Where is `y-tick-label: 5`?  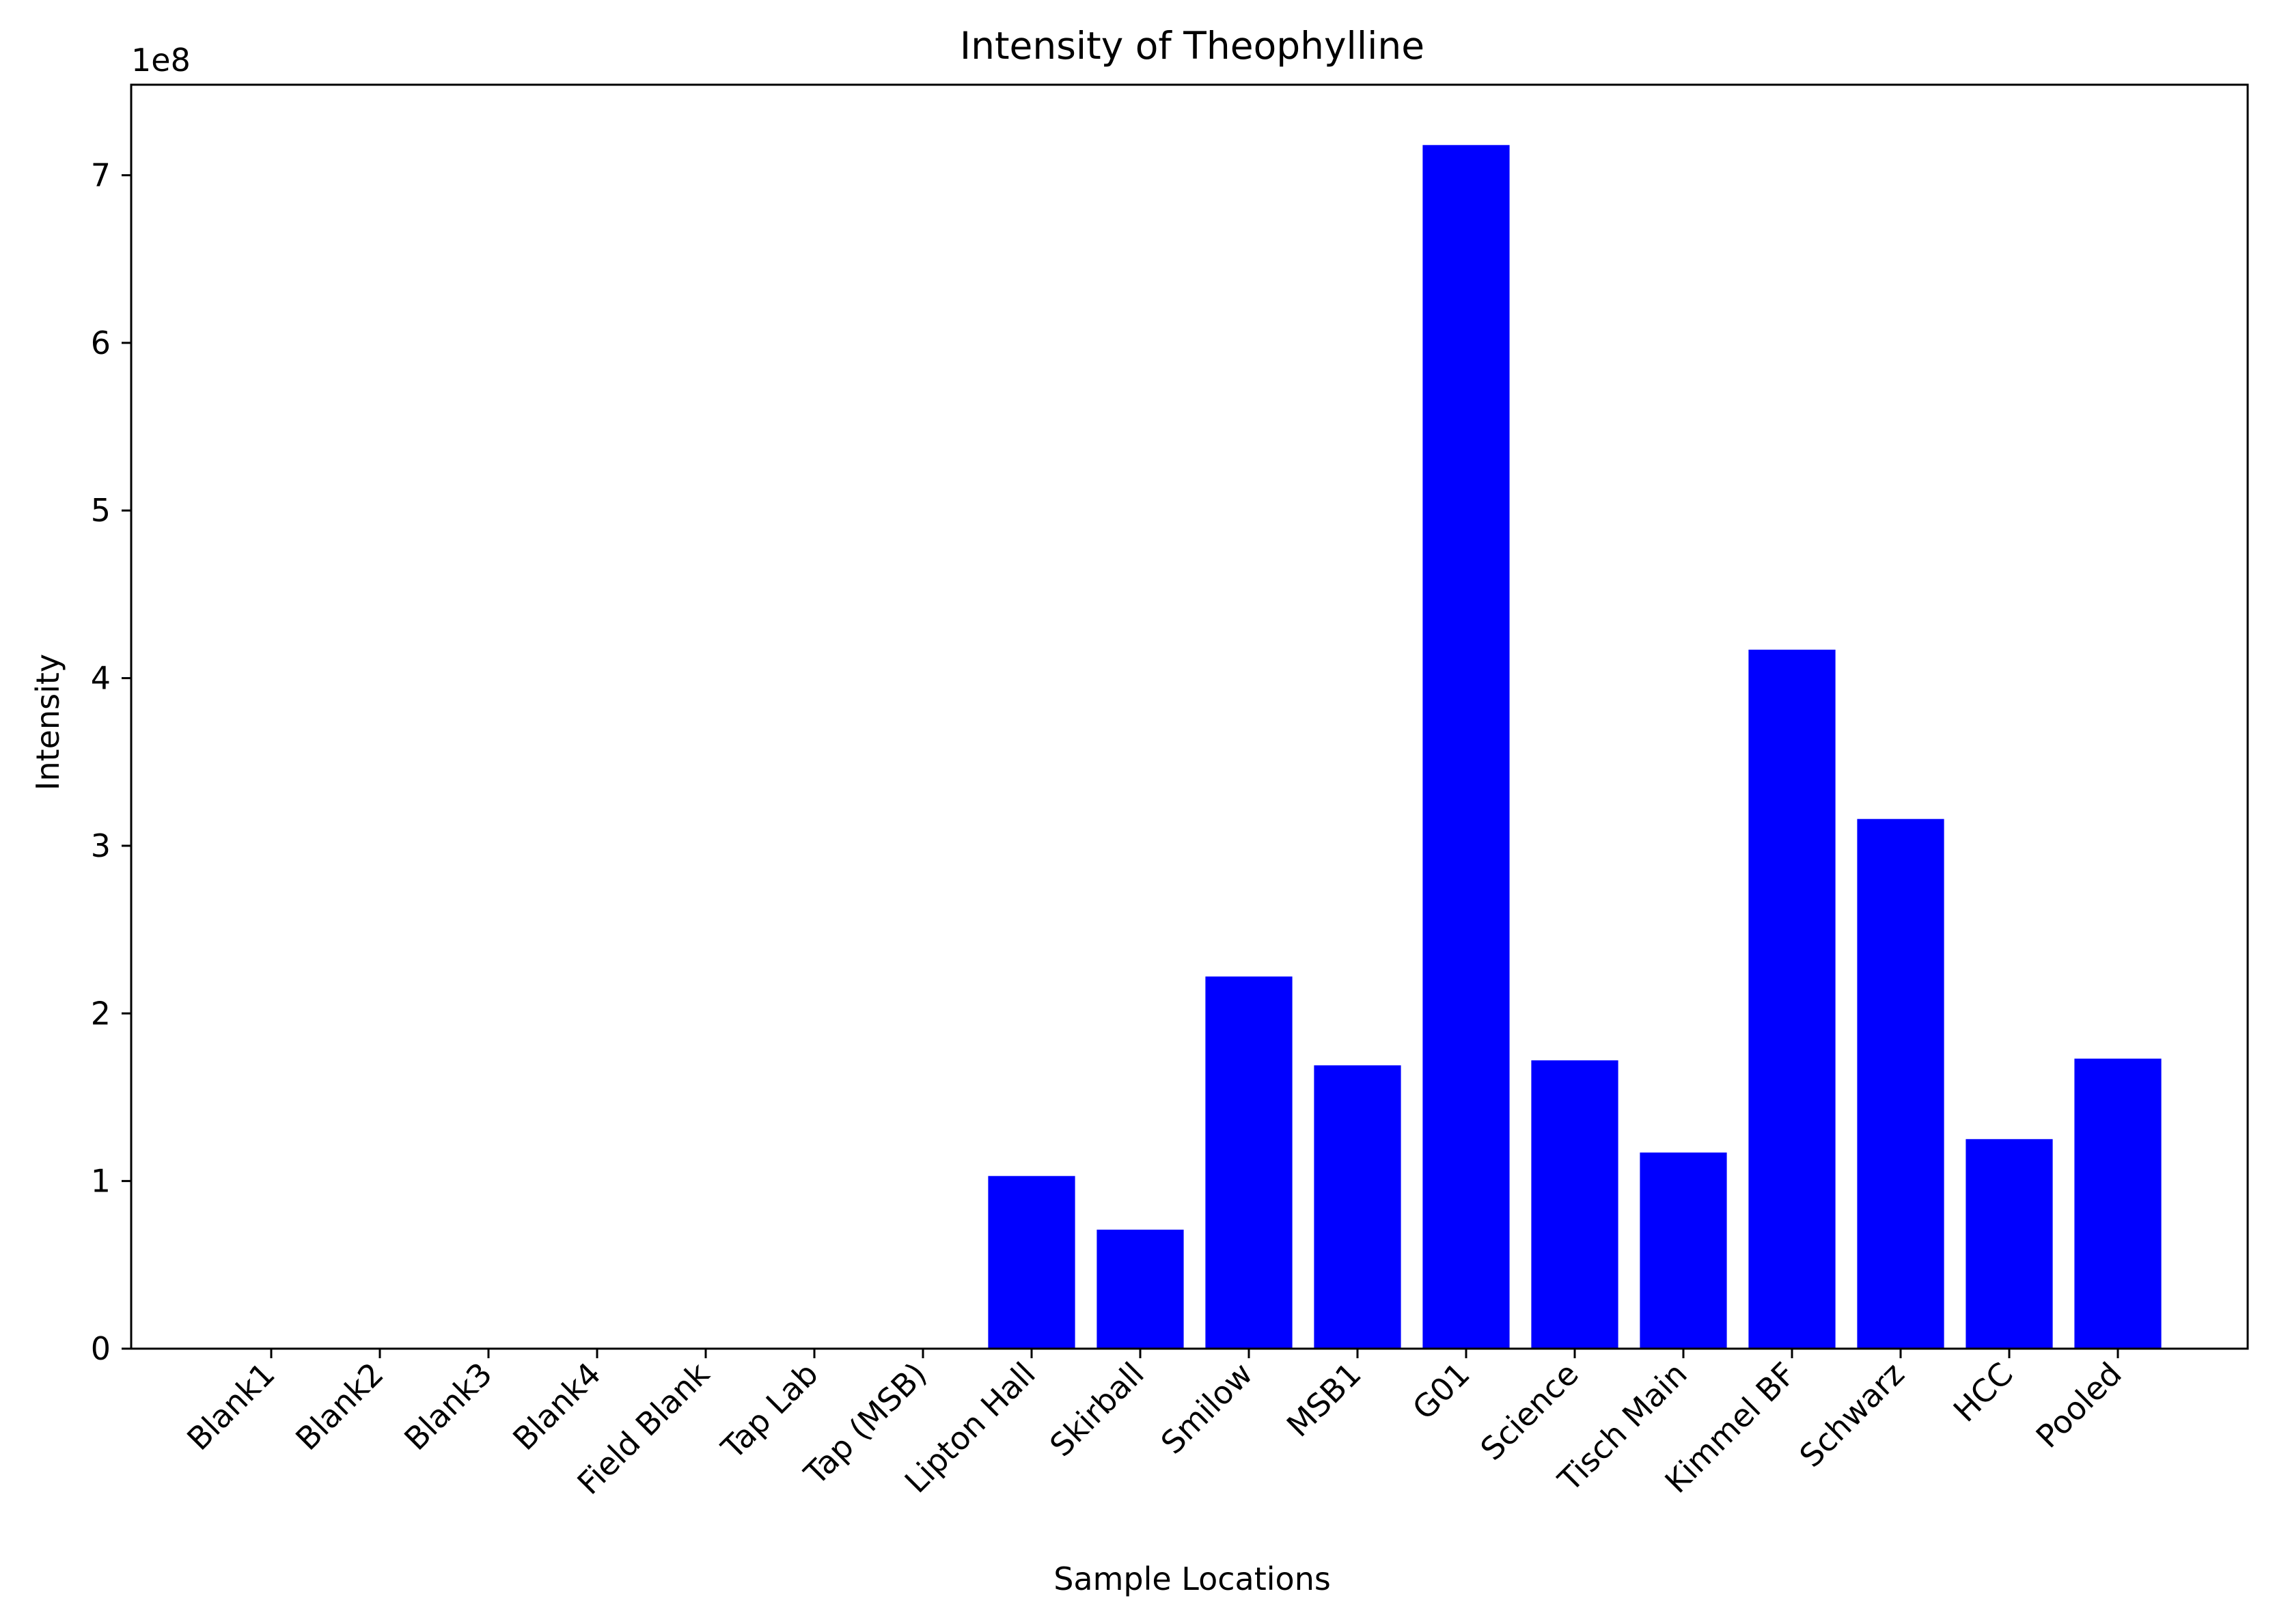
y-tick-label: 5 is located at coordinates (101, 510).